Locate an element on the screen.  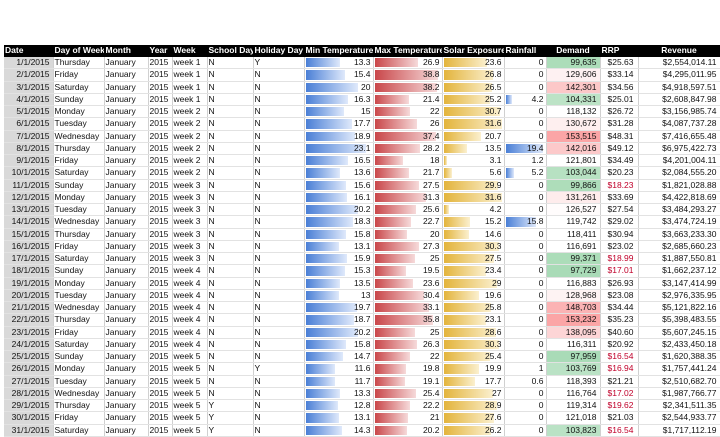
cell-demand: 126,527 is located at coordinates (573, 210).